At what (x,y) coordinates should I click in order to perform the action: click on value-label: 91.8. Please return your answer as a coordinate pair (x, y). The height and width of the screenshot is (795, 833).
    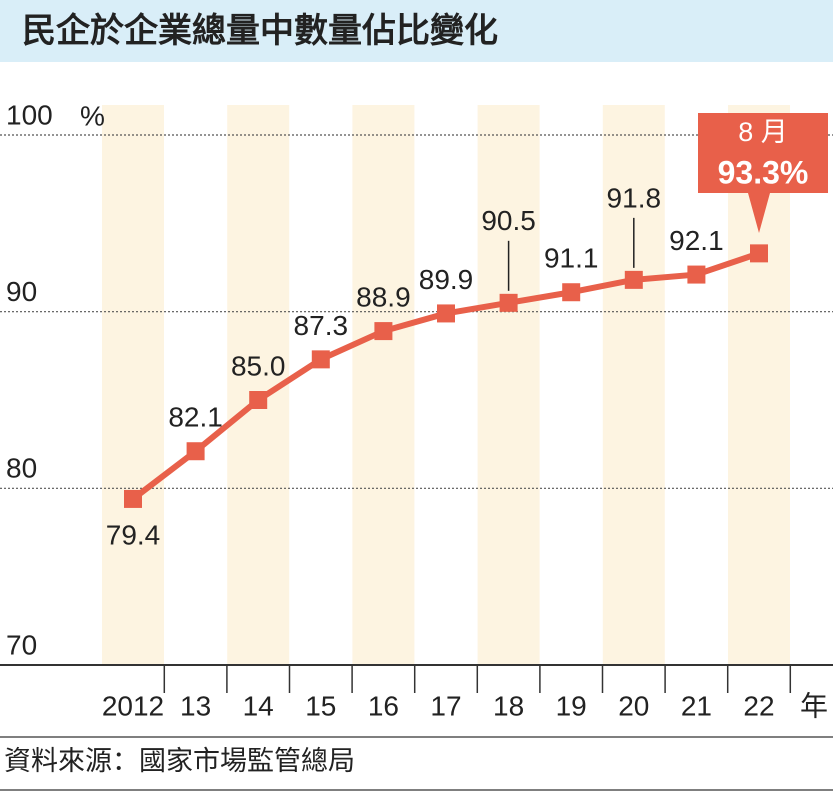
    Looking at the image, I should click on (634, 197).